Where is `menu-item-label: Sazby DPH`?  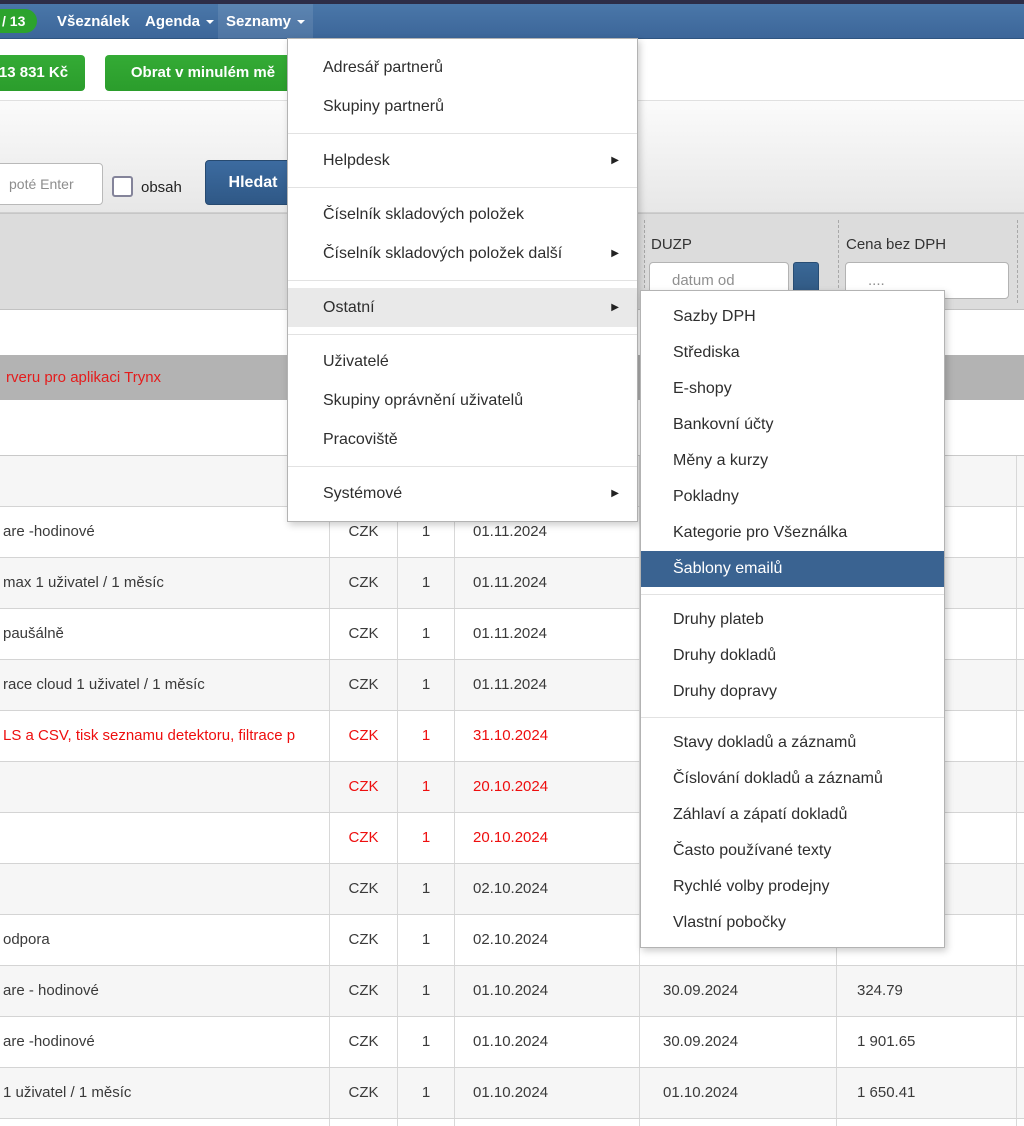
menu-item-label: Sazby DPH is located at coordinates (714, 316).